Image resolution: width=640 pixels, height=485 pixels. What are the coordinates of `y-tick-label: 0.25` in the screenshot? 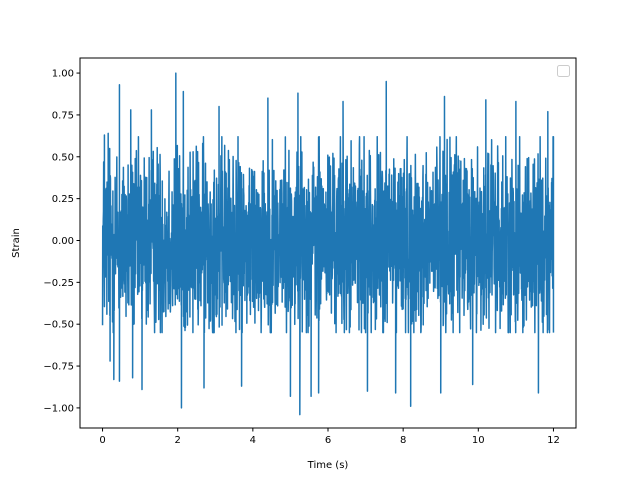 It's located at (63, 199).